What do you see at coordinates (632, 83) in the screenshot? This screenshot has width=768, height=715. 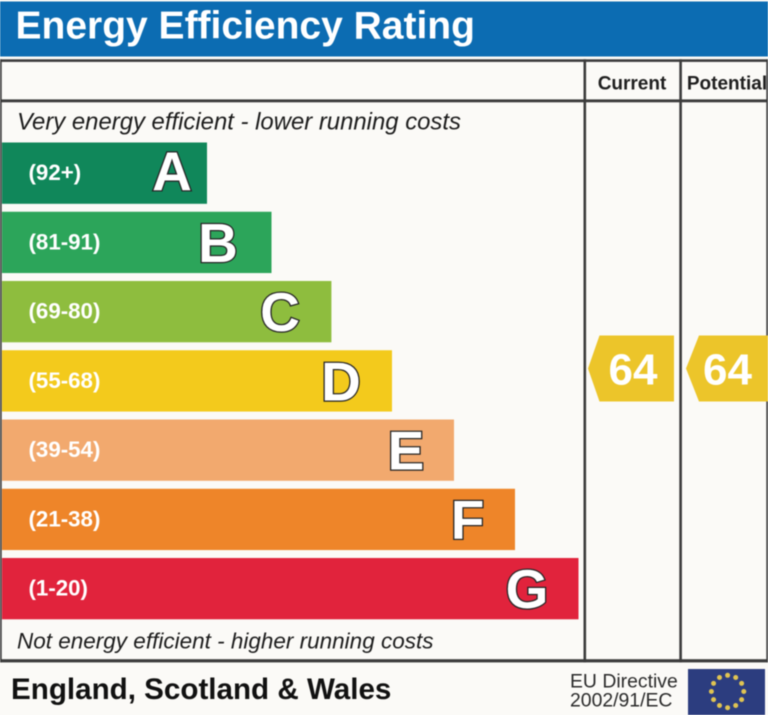 I see `svg-text: Current` at bounding box center [632, 83].